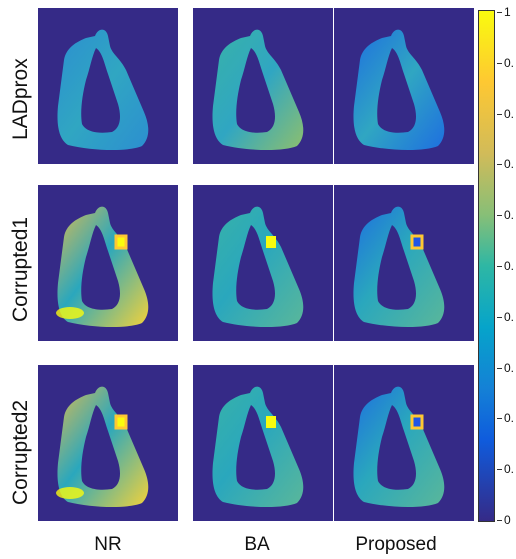 Image resolution: width=516 pixels, height=559 pixels. I want to click on map-panel-corrupted2-proposed, so click(404, 443).